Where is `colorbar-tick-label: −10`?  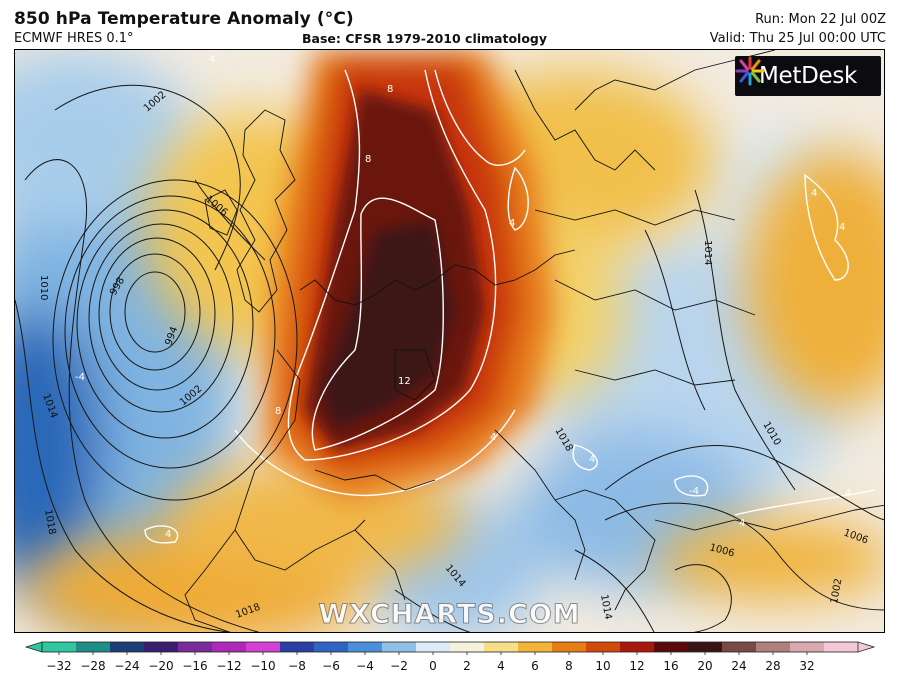
colorbar-tick-label: −10 is located at coordinates (262, 666).